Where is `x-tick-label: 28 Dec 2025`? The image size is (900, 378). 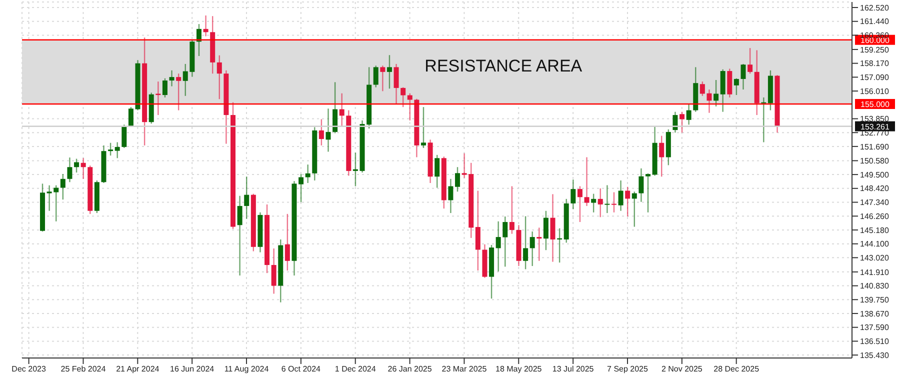 x-tick-label: 28 Dec 2025 is located at coordinates (737, 369).